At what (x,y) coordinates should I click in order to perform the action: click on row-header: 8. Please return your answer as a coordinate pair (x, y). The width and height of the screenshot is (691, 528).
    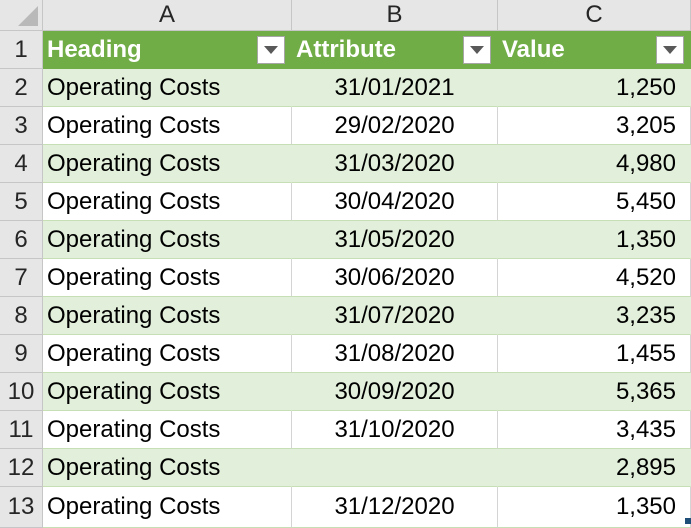
    Looking at the image, I should click on (21, 316).